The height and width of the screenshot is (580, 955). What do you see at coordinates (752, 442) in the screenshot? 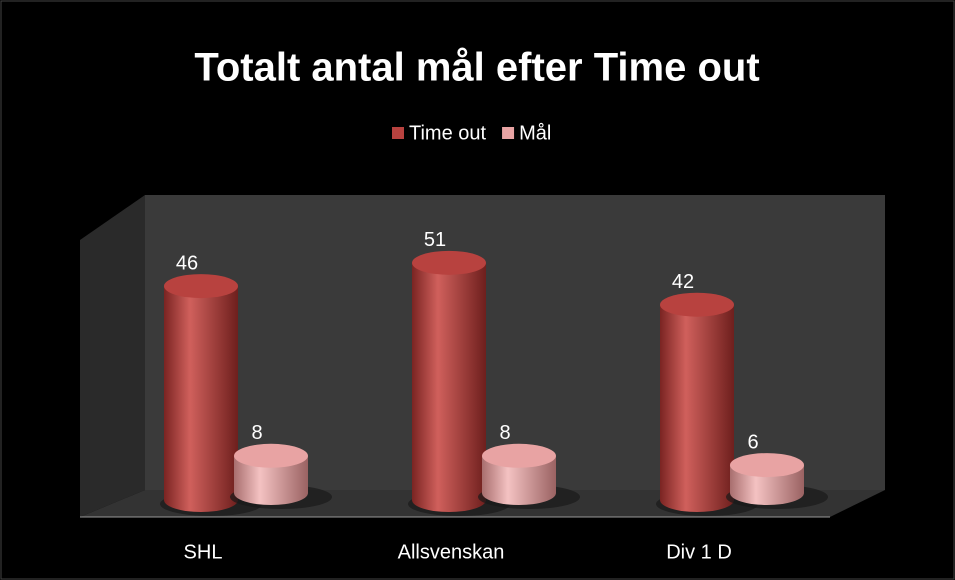
I see `data-label: 6` at bounding box center [752, 442].